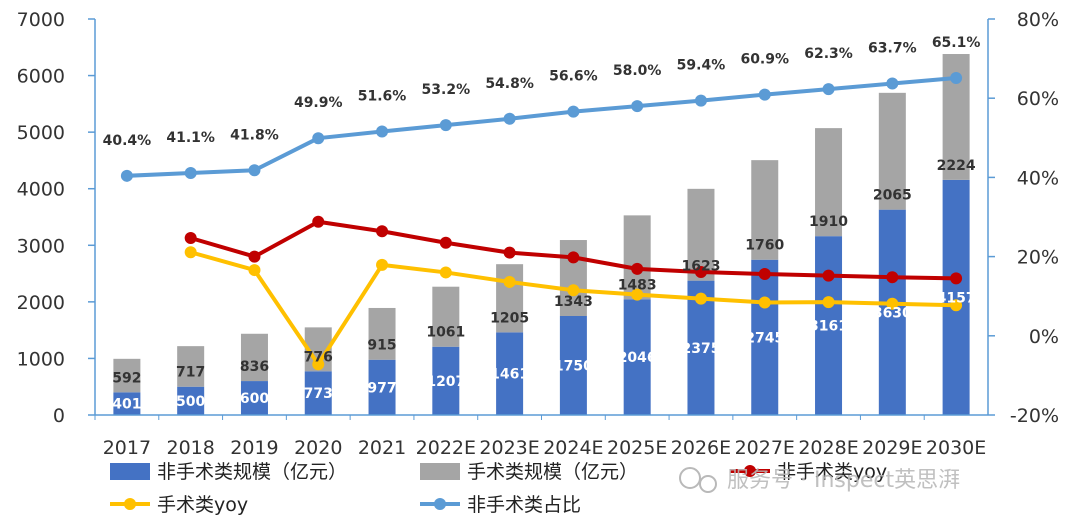 The width and height of the screenshot is (1080, 521). Describe the element at coordinates (552, 472) in the screenshot. I see `legend-surgical-size-text: 手术类规模（亿元）` at that location.